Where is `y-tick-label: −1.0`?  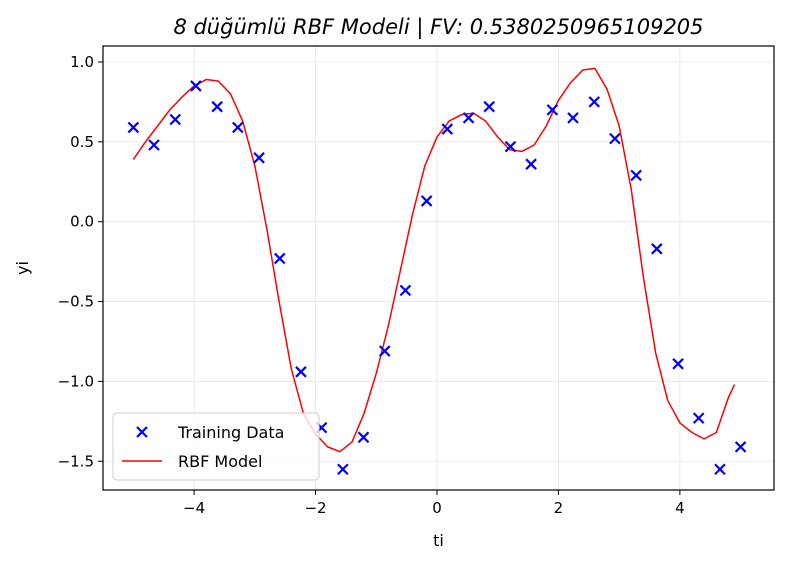 y-tick-label: −1.0 is located at coordinates (76, 381).